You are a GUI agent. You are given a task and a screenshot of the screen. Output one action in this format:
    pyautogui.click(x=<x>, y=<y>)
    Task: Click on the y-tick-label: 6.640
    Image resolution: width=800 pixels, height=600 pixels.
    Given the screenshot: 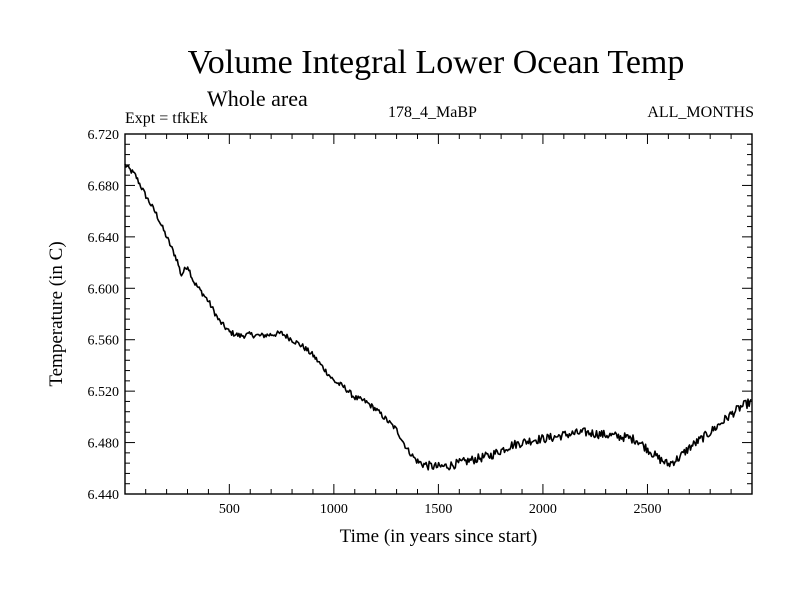 What is the action you would take?
    pyautogui.click(x=104, y=238)
    